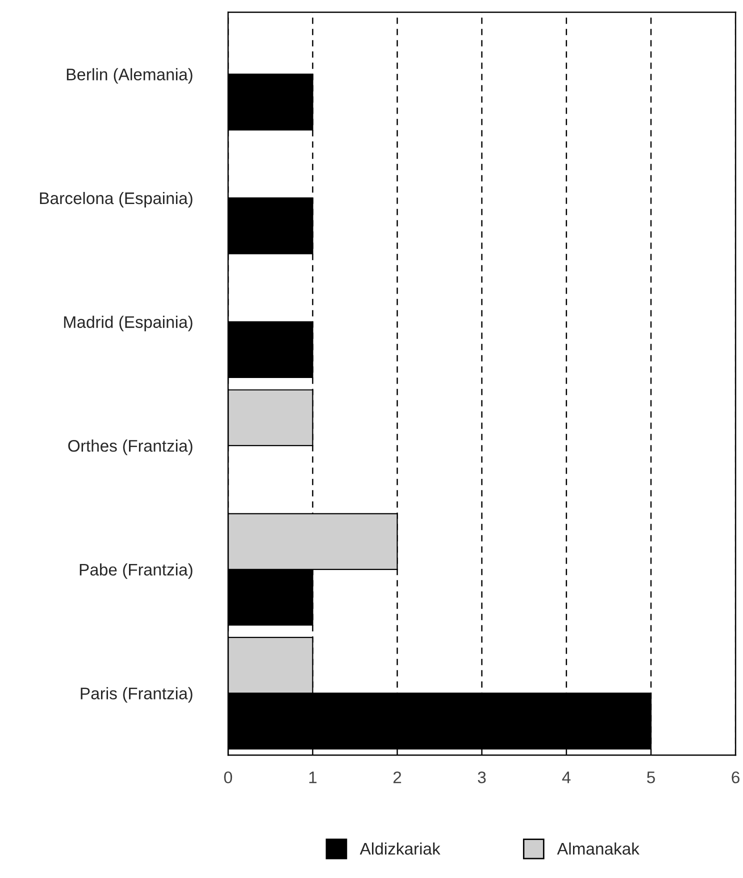 The width and height of the screenshot is (743, 878). I want to click on legend-label: Almanakak, so click(598, 848).